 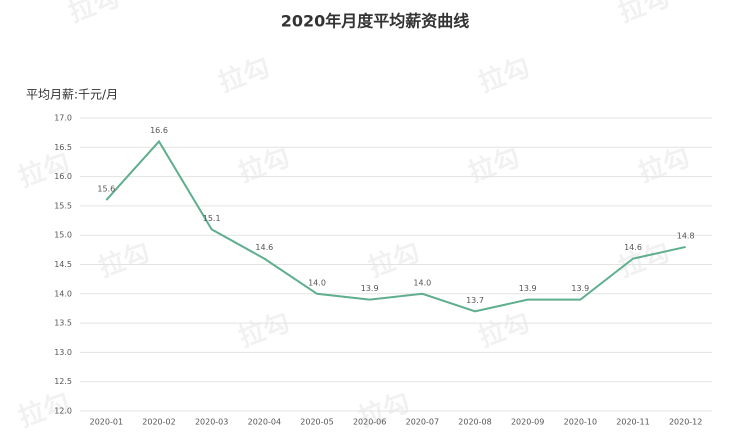 What do you see at coordinates (422, 422) in the screenshot?
I see `x-tick-label: 2020-07` at bounding box center [422, 422].